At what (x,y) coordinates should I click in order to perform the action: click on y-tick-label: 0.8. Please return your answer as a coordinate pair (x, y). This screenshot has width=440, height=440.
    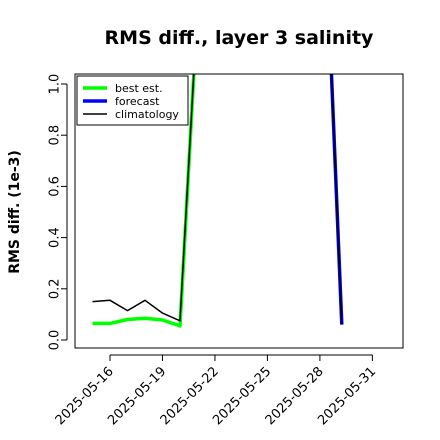
    Looking at the image, I should click on (55, 135).